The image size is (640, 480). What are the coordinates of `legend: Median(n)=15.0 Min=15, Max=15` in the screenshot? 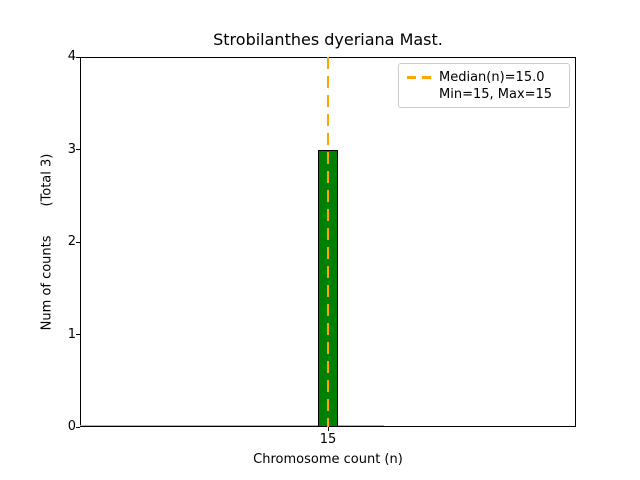 It's located at (484, 85).